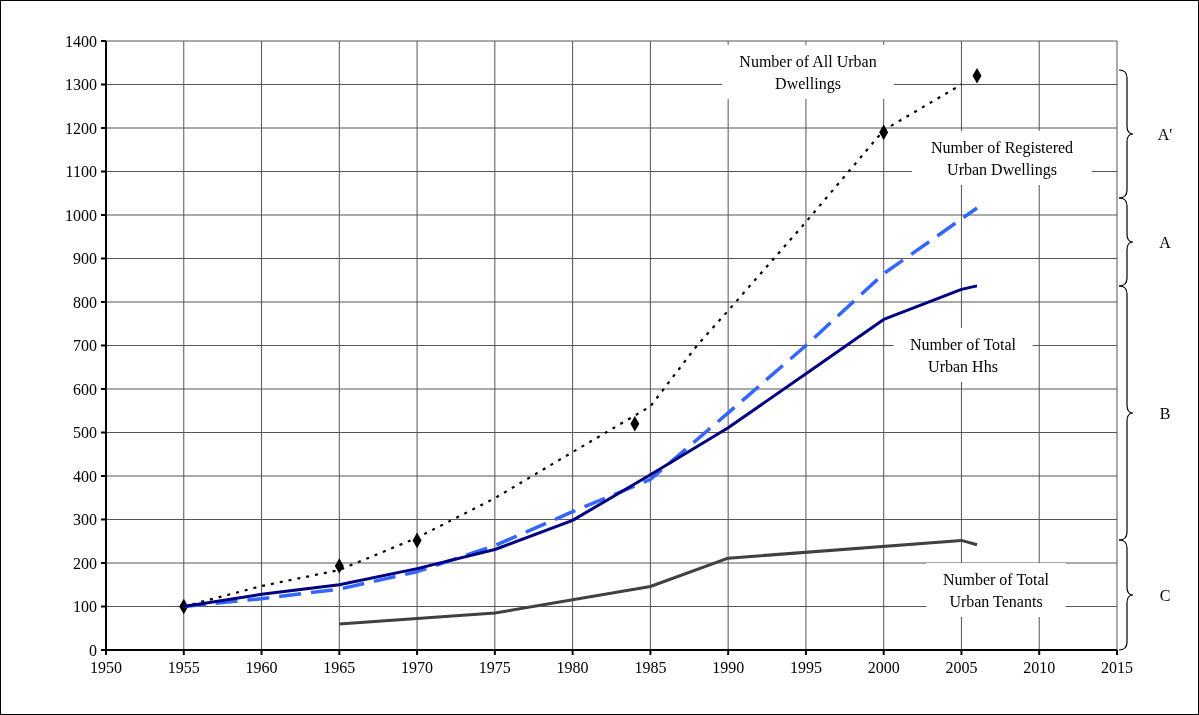  What do you see at coordinates (106, 667) in the screenshot?
I see `x-tick-label: 1950` at bounding box center [106, 667].